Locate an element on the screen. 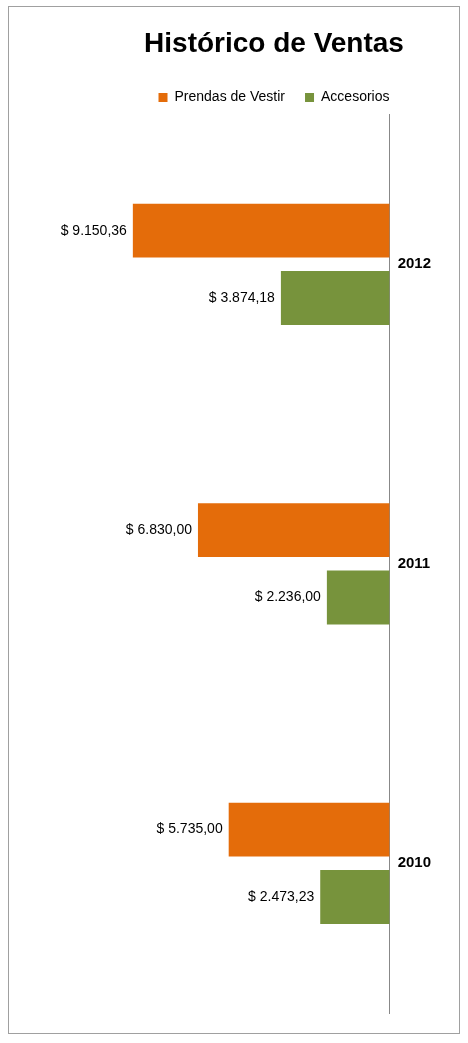 This screenshot has width=468, height=1043. legend-label: Accesorios is located at coordinates (355, 96).